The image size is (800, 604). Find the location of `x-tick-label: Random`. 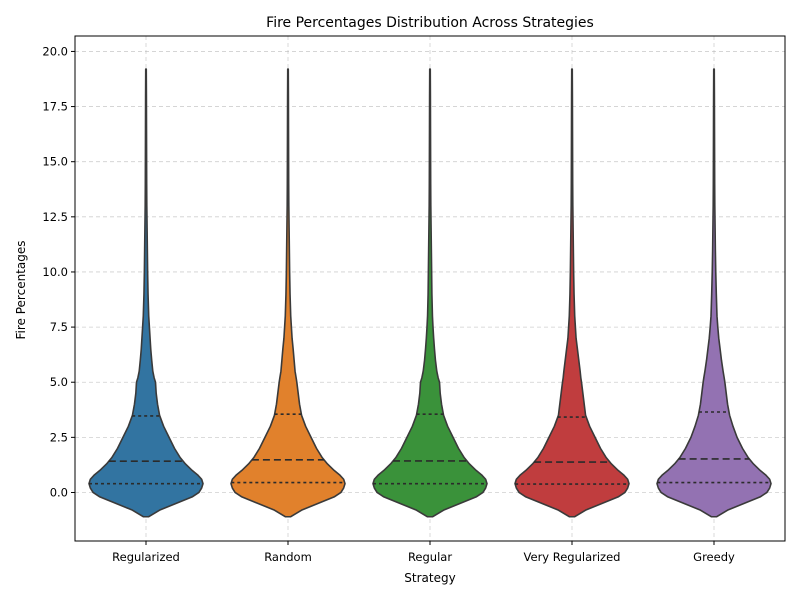

x-tick-label: Random is located at coordinates (288, 557).